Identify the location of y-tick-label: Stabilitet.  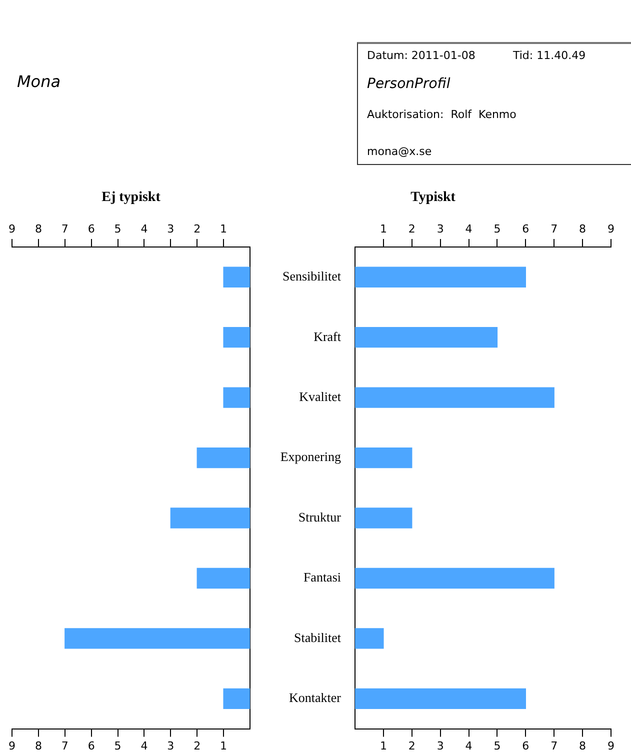
(318, 637).